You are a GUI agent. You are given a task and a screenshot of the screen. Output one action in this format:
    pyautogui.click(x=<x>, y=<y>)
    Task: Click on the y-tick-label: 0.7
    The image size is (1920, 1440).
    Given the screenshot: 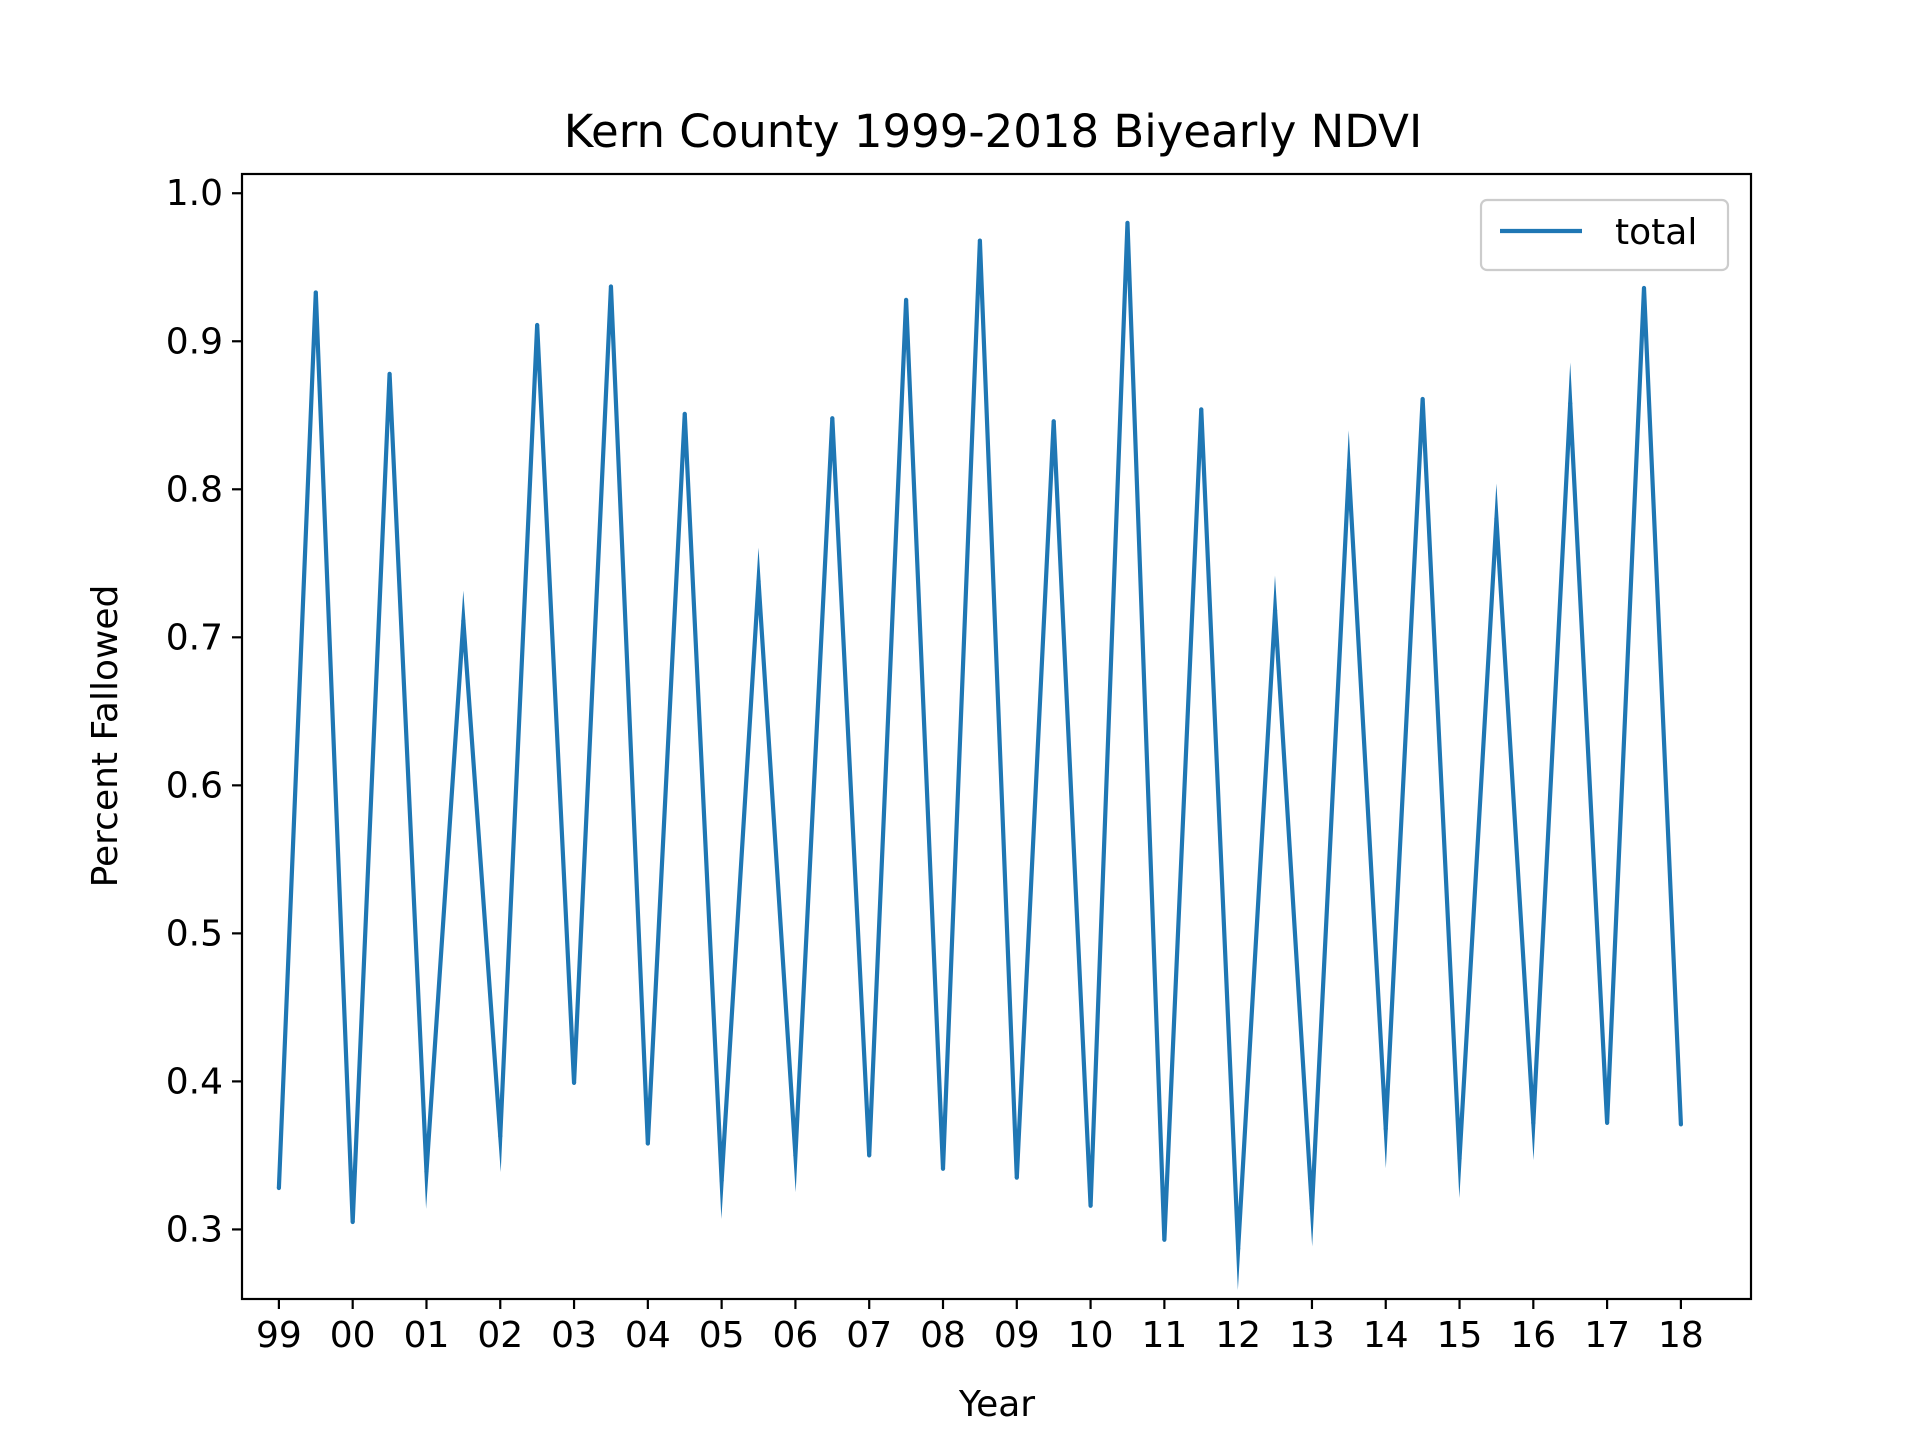 What is the action you would take?
    pyautogui.click(x=194, y=637)
    